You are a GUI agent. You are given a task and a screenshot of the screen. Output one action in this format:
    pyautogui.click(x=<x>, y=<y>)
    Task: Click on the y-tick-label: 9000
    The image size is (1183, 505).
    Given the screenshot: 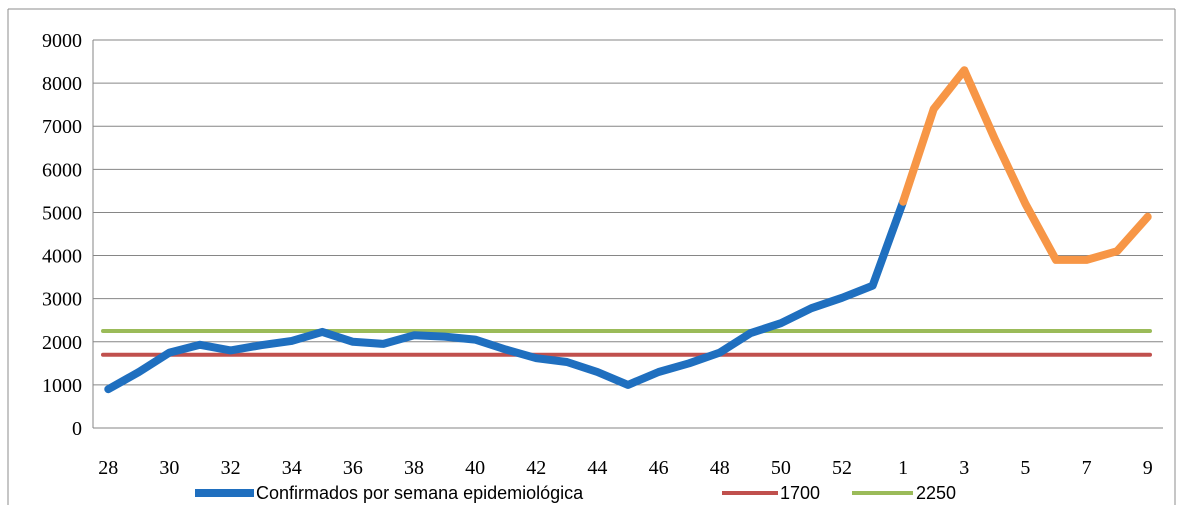 What is the action you would take?
    pyautogui.click(x=62, y=41)
    